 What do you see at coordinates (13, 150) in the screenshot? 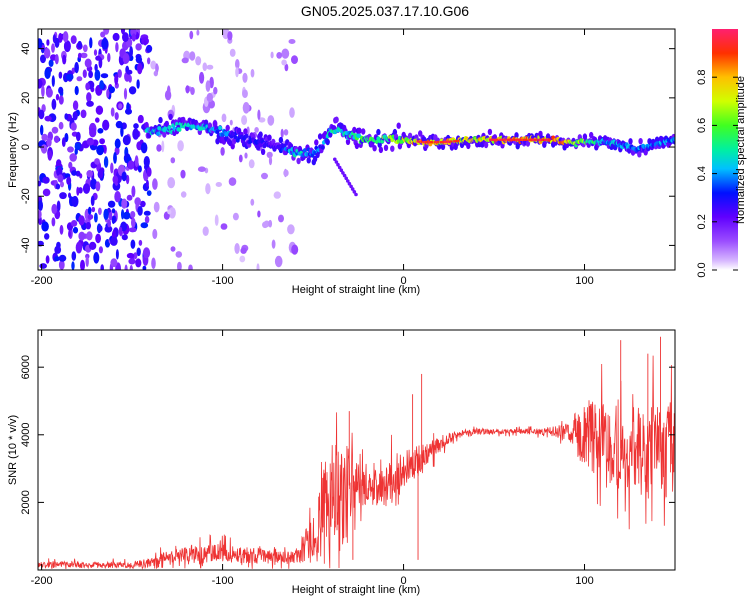
I see `spectrogram-y-label: Frequency (Hz)` at bounding box center [13, 150].